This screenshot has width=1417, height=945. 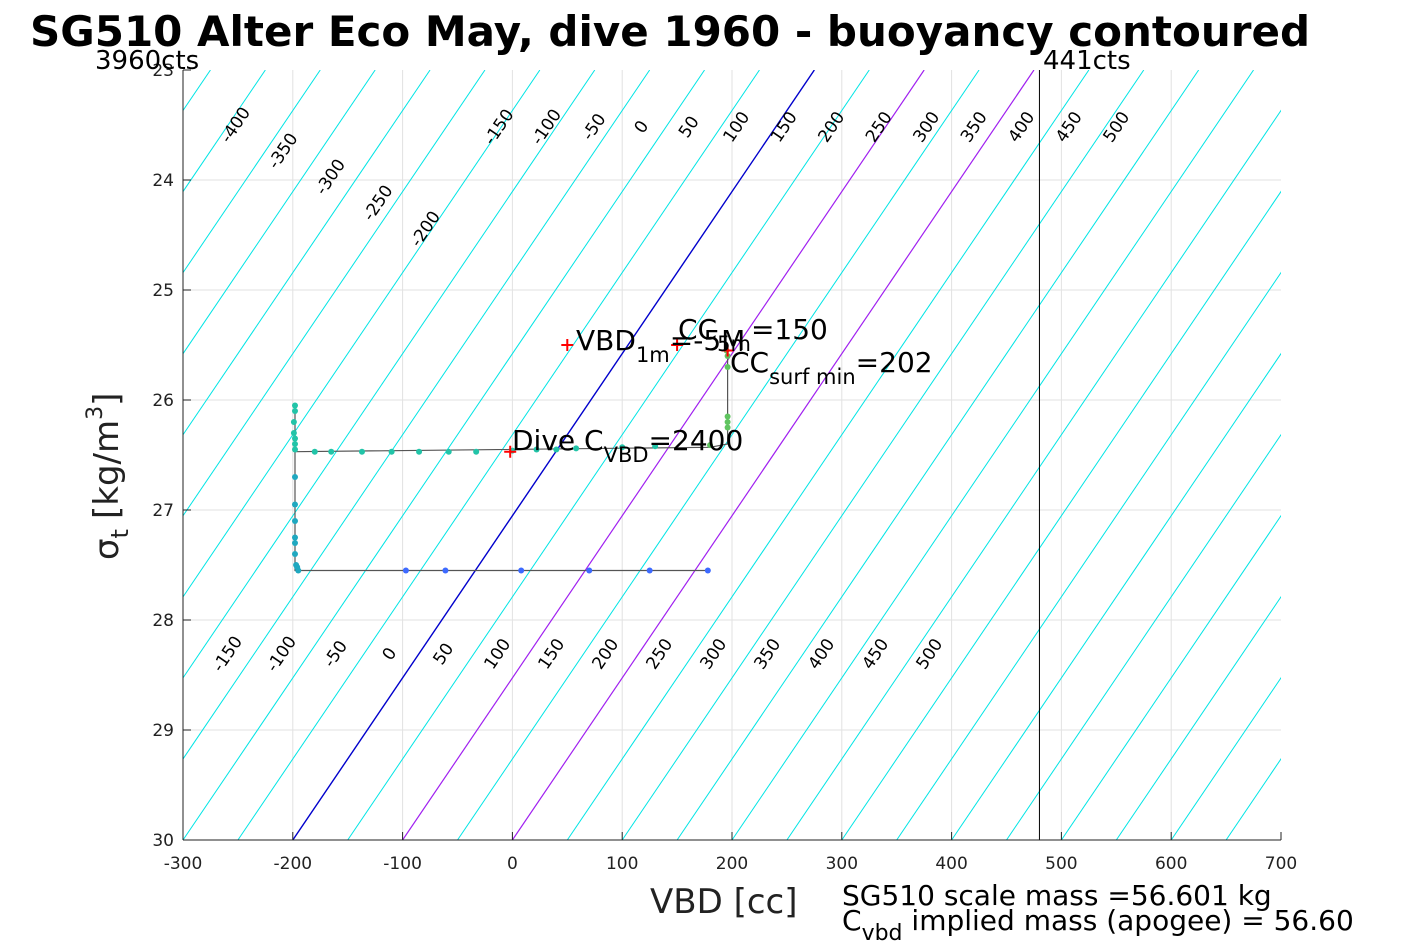 I want to click on dive-path, so click(x=511, y=461).